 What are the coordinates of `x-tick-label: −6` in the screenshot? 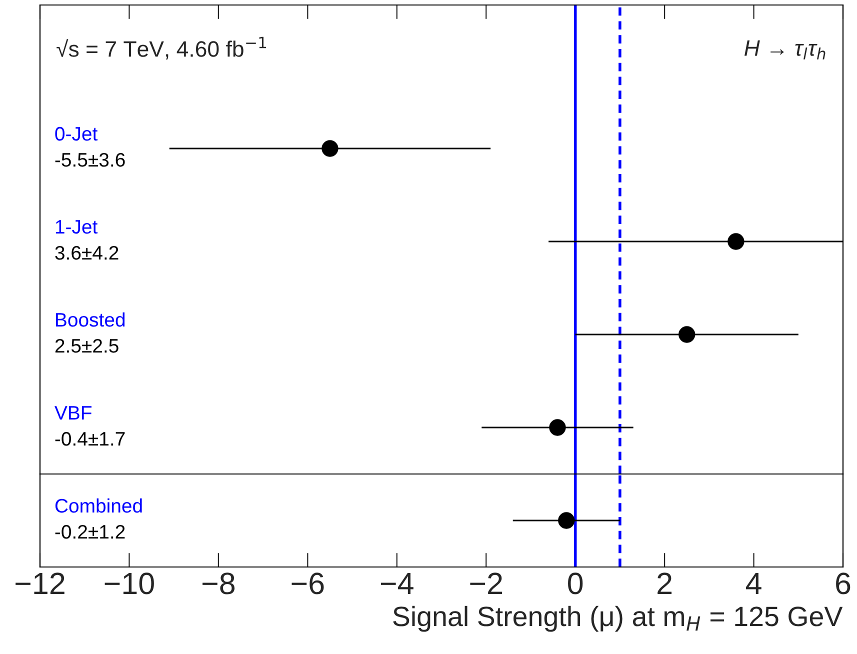 It's located at (308, 583).